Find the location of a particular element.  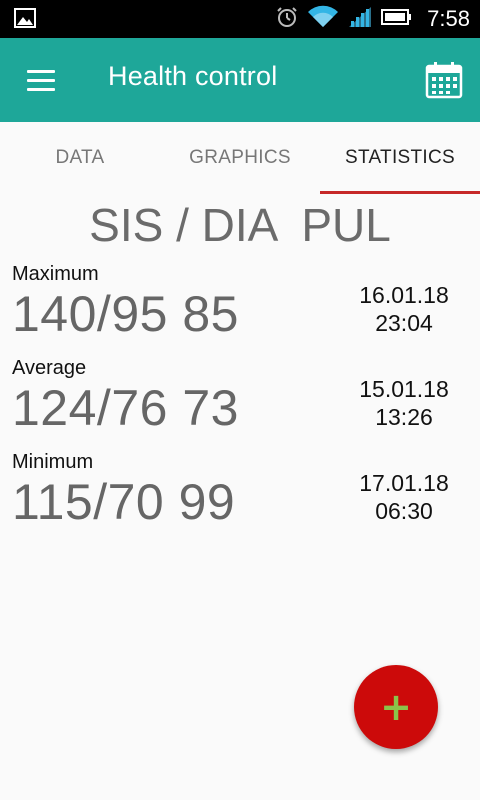

stat-date: 15.01.18 is located at coordinates (404, 389).